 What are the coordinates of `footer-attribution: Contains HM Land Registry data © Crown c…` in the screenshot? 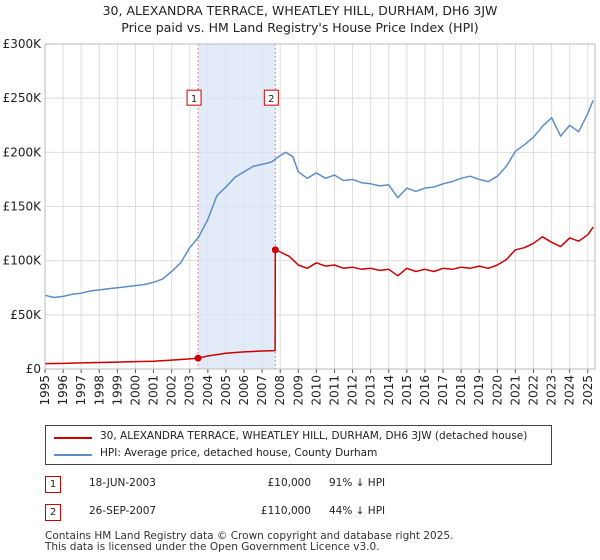 It's located at (249, 542).